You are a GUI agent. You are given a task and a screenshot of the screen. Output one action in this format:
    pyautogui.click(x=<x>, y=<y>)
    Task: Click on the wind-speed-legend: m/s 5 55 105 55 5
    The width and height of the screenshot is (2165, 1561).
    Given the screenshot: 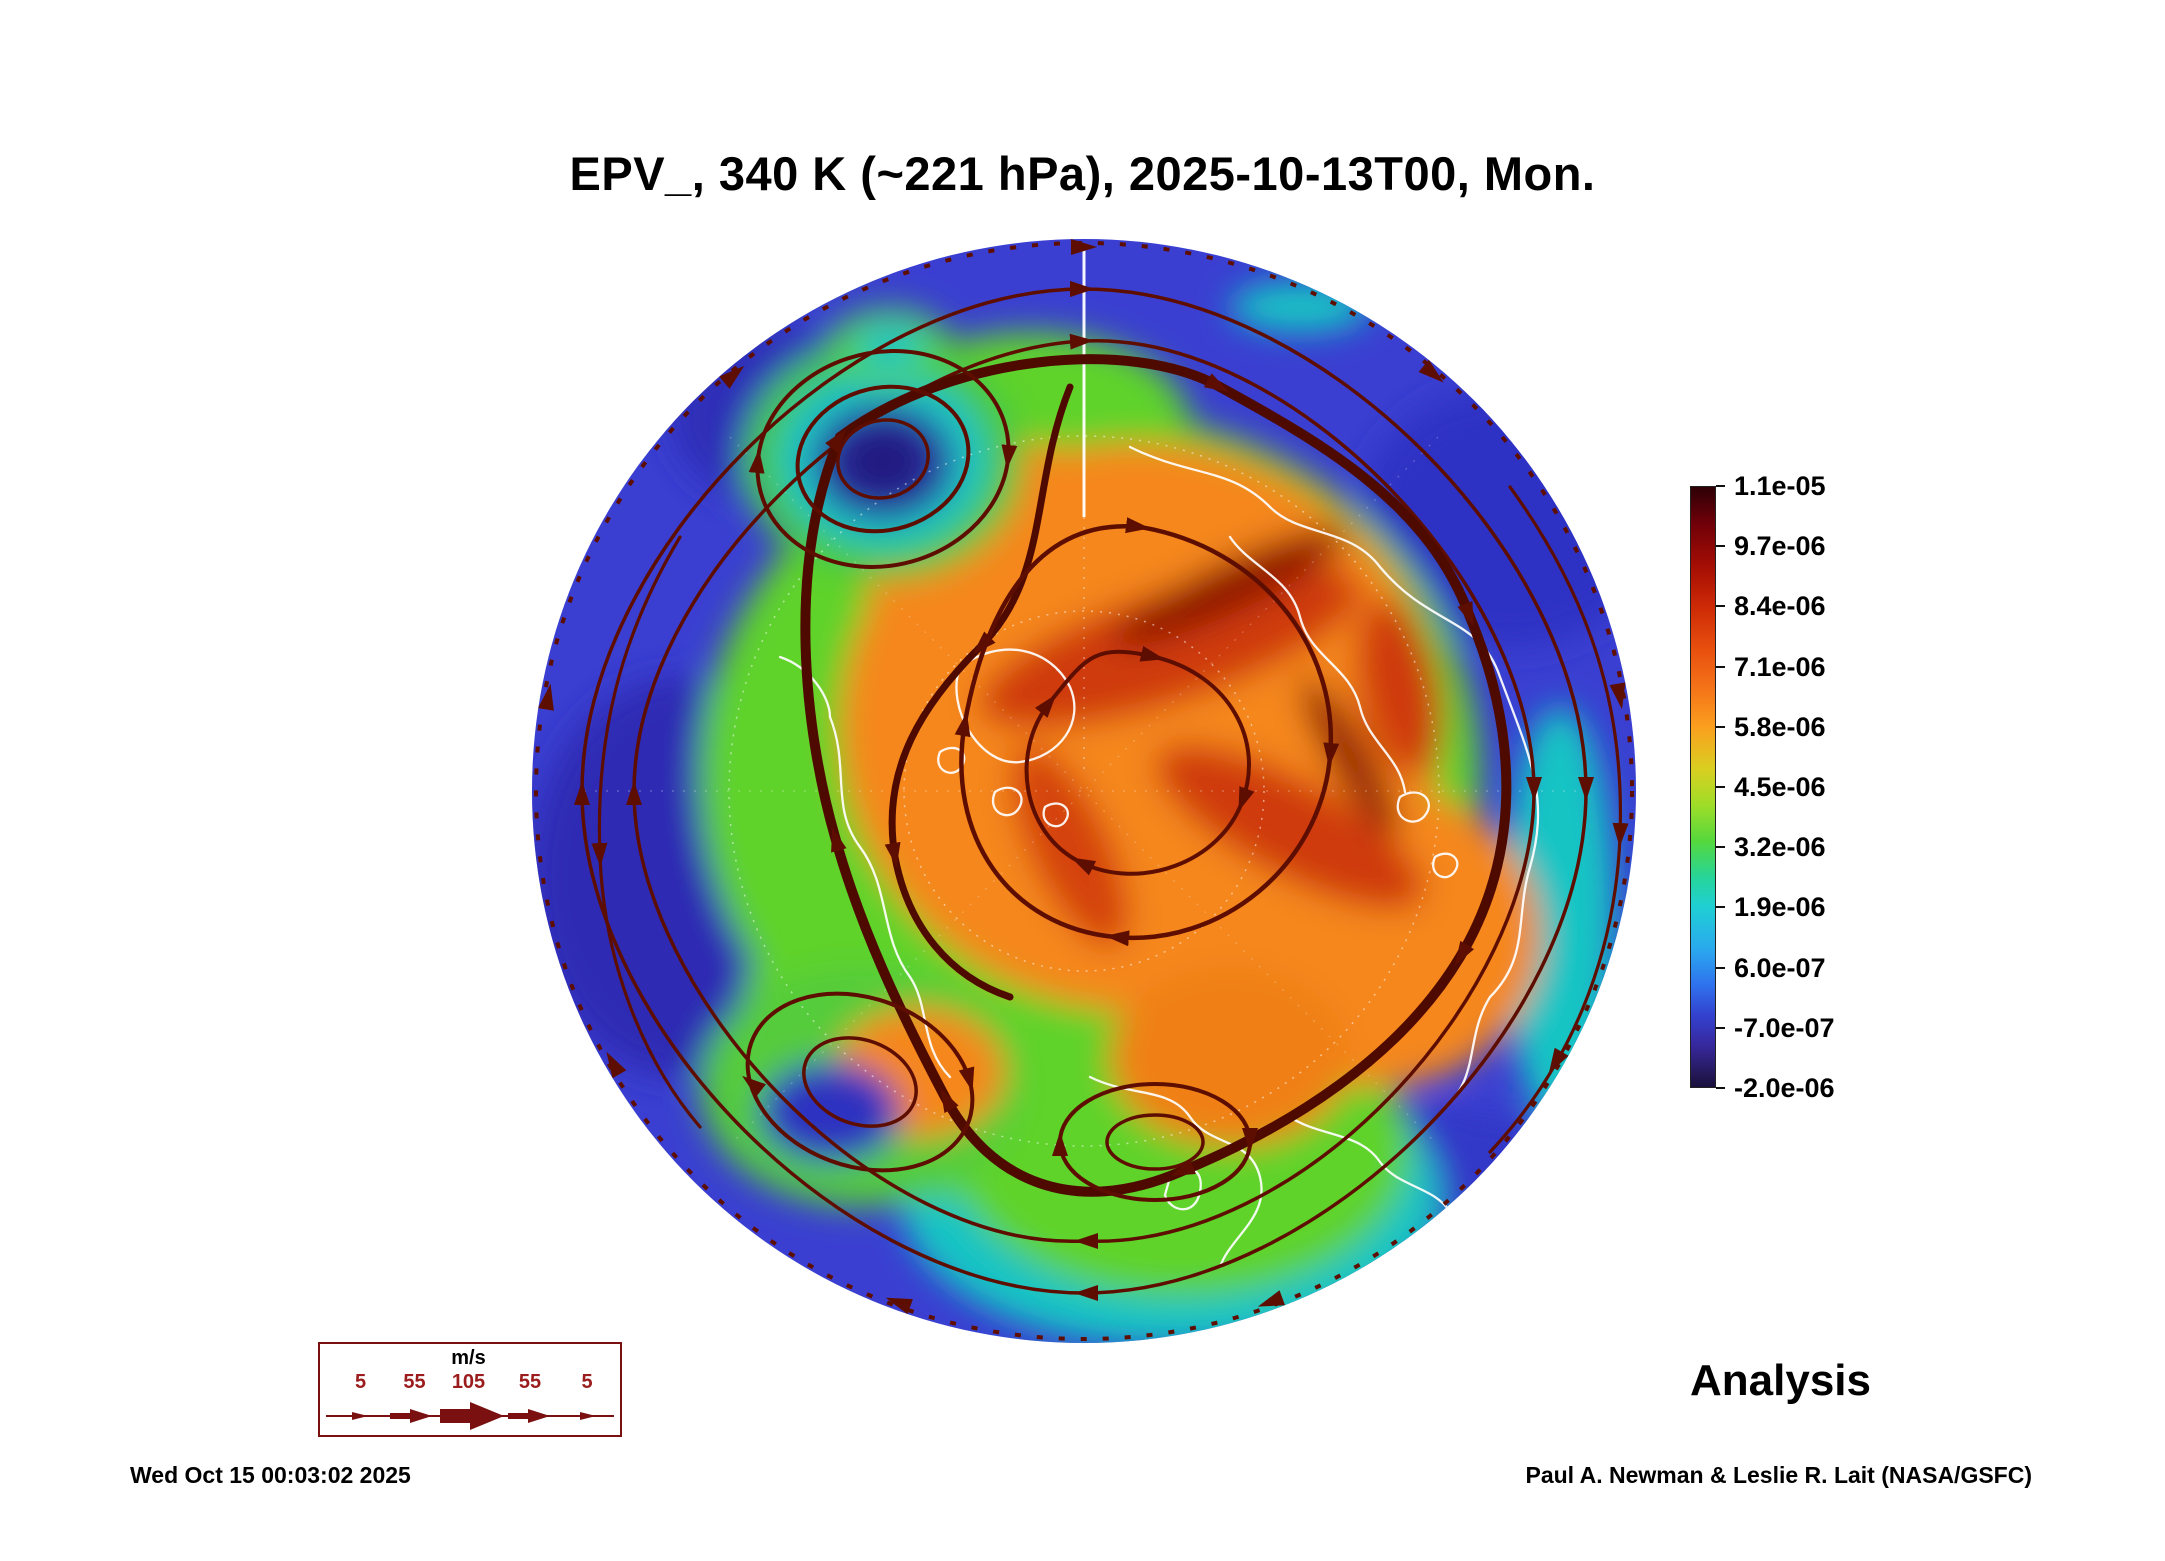 What is the action you would take?
    pyautogui.click(x=470, y=1389)
    